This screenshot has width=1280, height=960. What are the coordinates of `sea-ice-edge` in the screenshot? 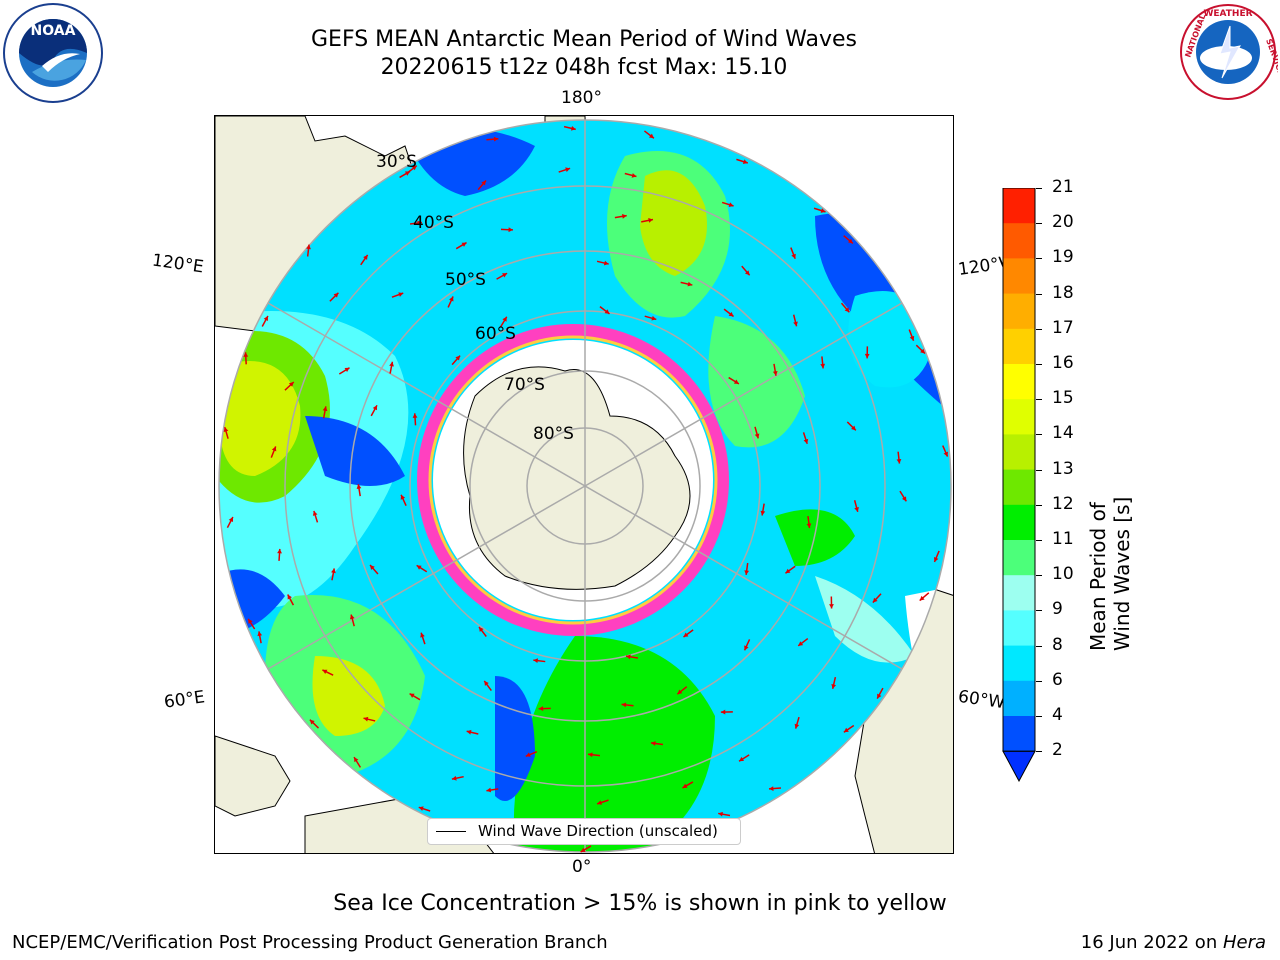 It's located at (573, 480).